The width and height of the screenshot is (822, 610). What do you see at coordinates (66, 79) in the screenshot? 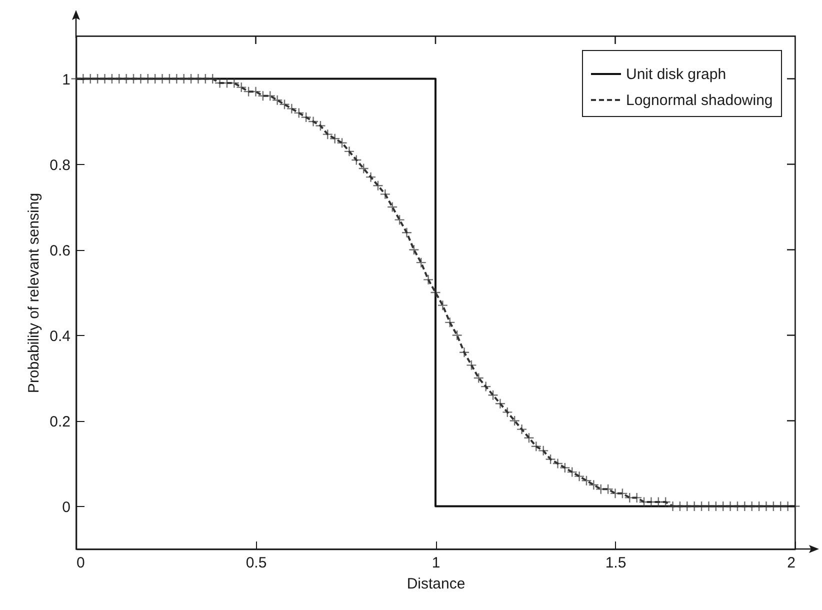
I see `y-tick-label: 1` at bounding box center [66, 79].